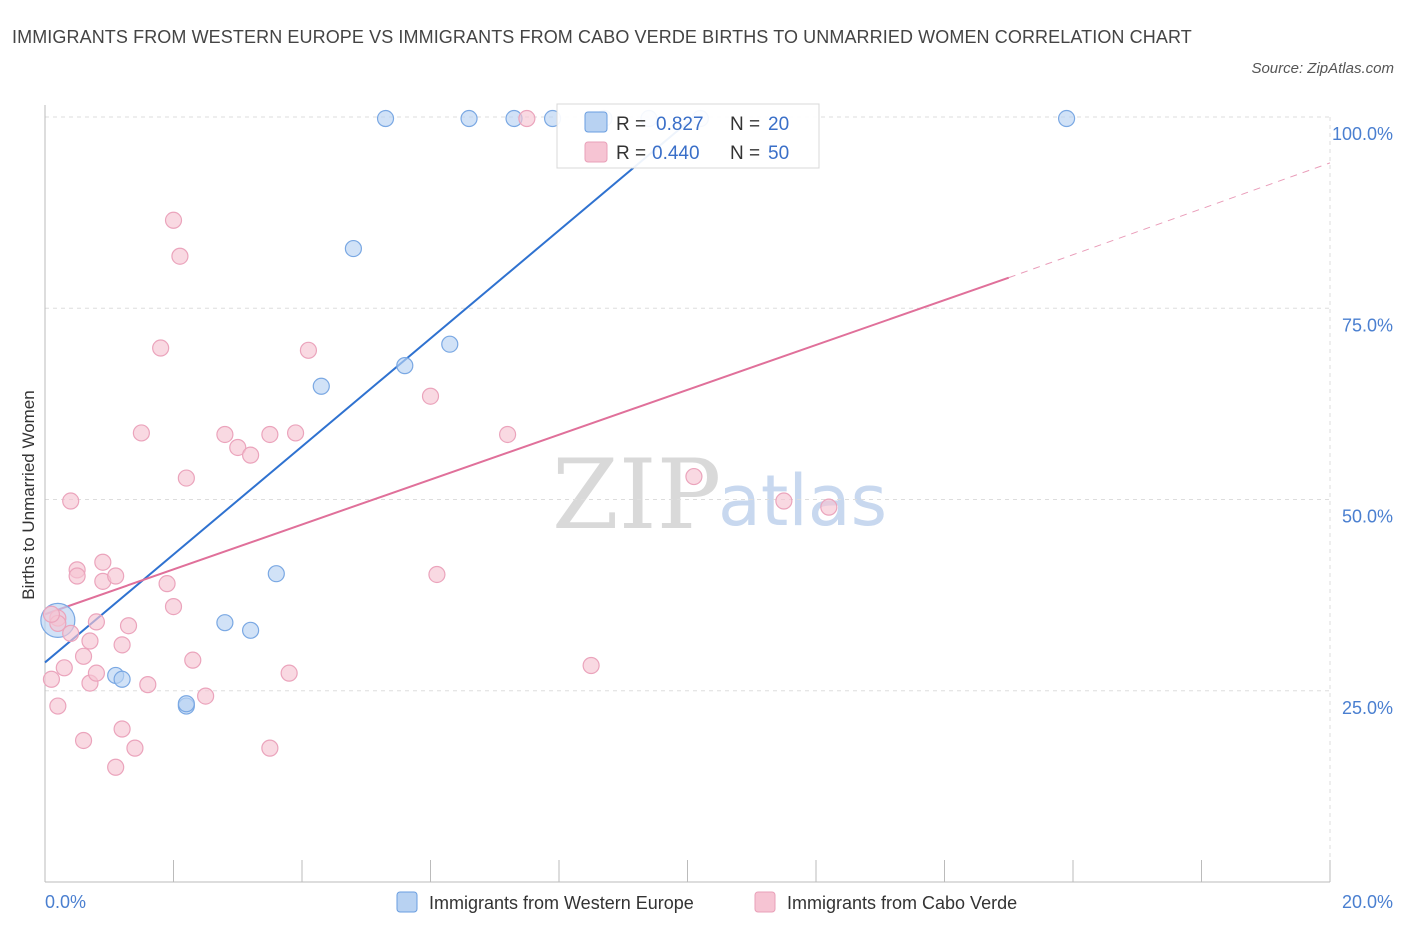  I want to click on x-tick-label-min: 0.0%, so click(65, 902).